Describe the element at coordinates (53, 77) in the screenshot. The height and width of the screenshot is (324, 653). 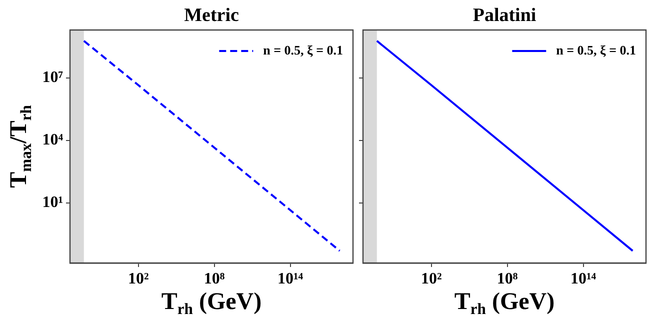
I see `y-tick-label: 10⁷` at that location.